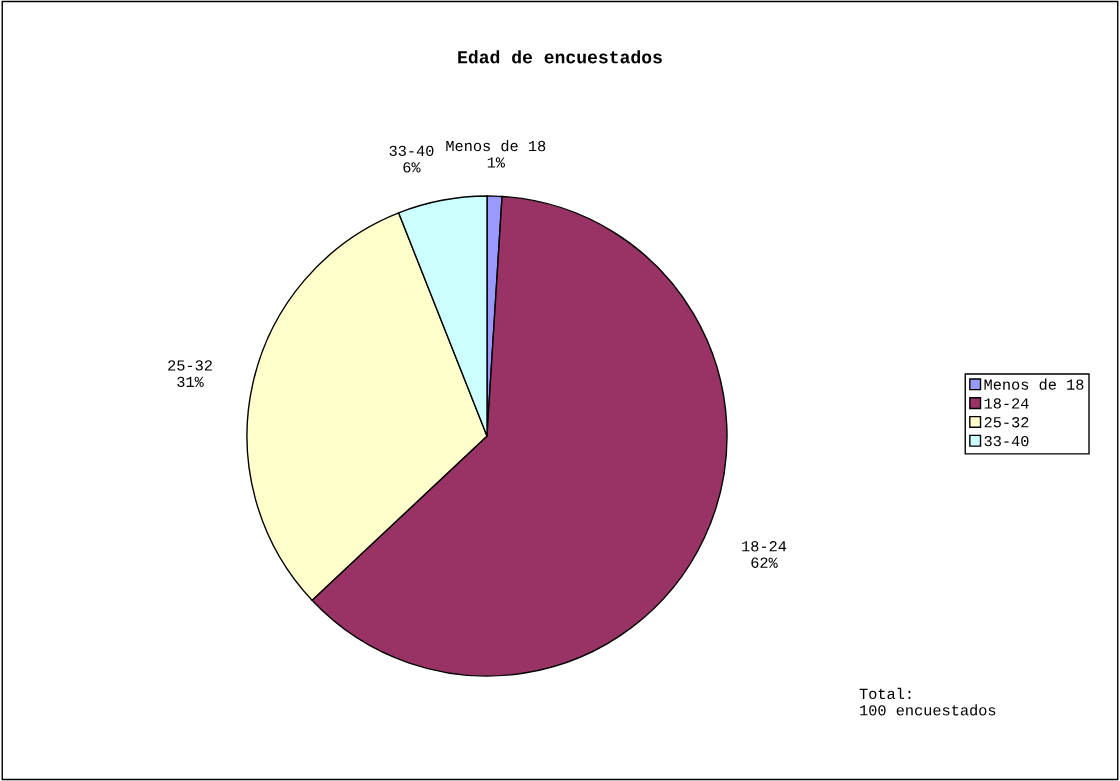 The width and height of the screenshot is (1120, 781). What do you see at coordinates (496, 145) in the screenshot?
I see `slice-label: Menos de 18` at bounding box center [496, 145].